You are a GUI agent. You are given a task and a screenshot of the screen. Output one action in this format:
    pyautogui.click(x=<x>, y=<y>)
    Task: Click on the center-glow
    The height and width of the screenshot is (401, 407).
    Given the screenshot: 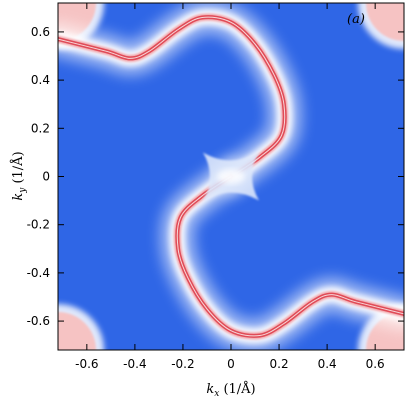 What is the action you would take?
    pyautogui.click(x=231, y=176)
    